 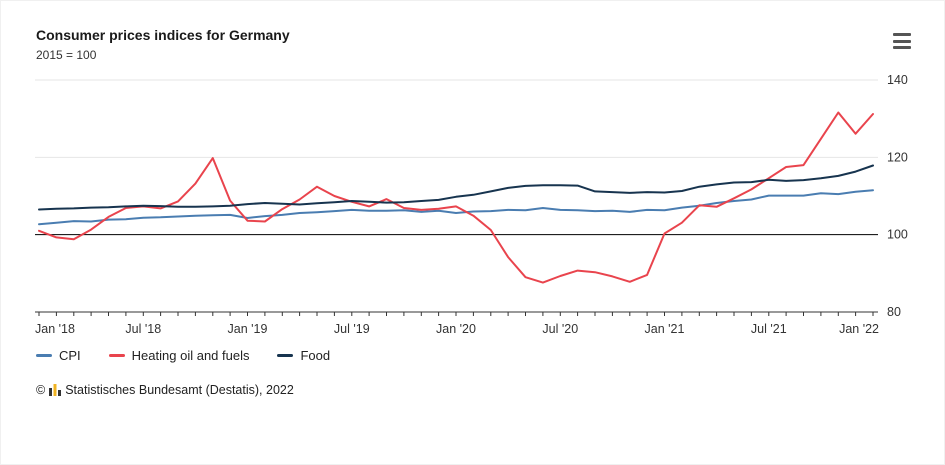 I want to click on legend-label: CPI, so click(x=70, y=355).